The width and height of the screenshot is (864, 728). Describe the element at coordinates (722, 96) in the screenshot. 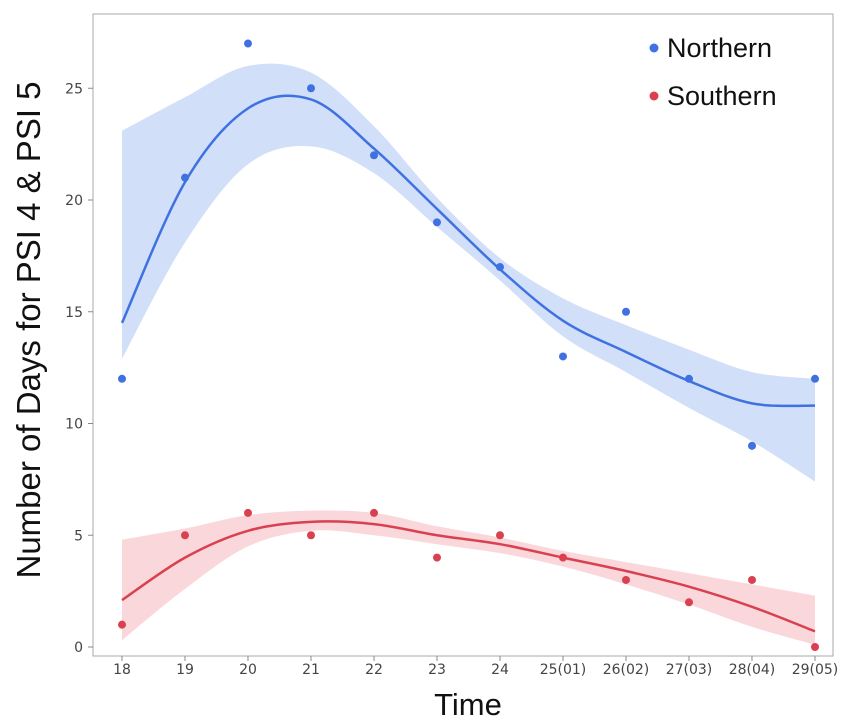

I see `southern-legend-label: Southern` at that location.